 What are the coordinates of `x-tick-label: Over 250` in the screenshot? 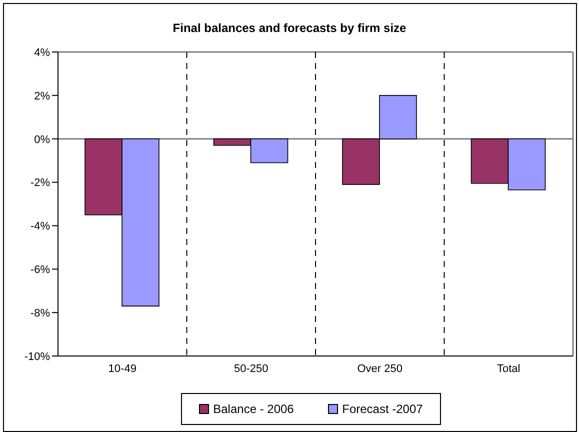 It's located at (379, 368).